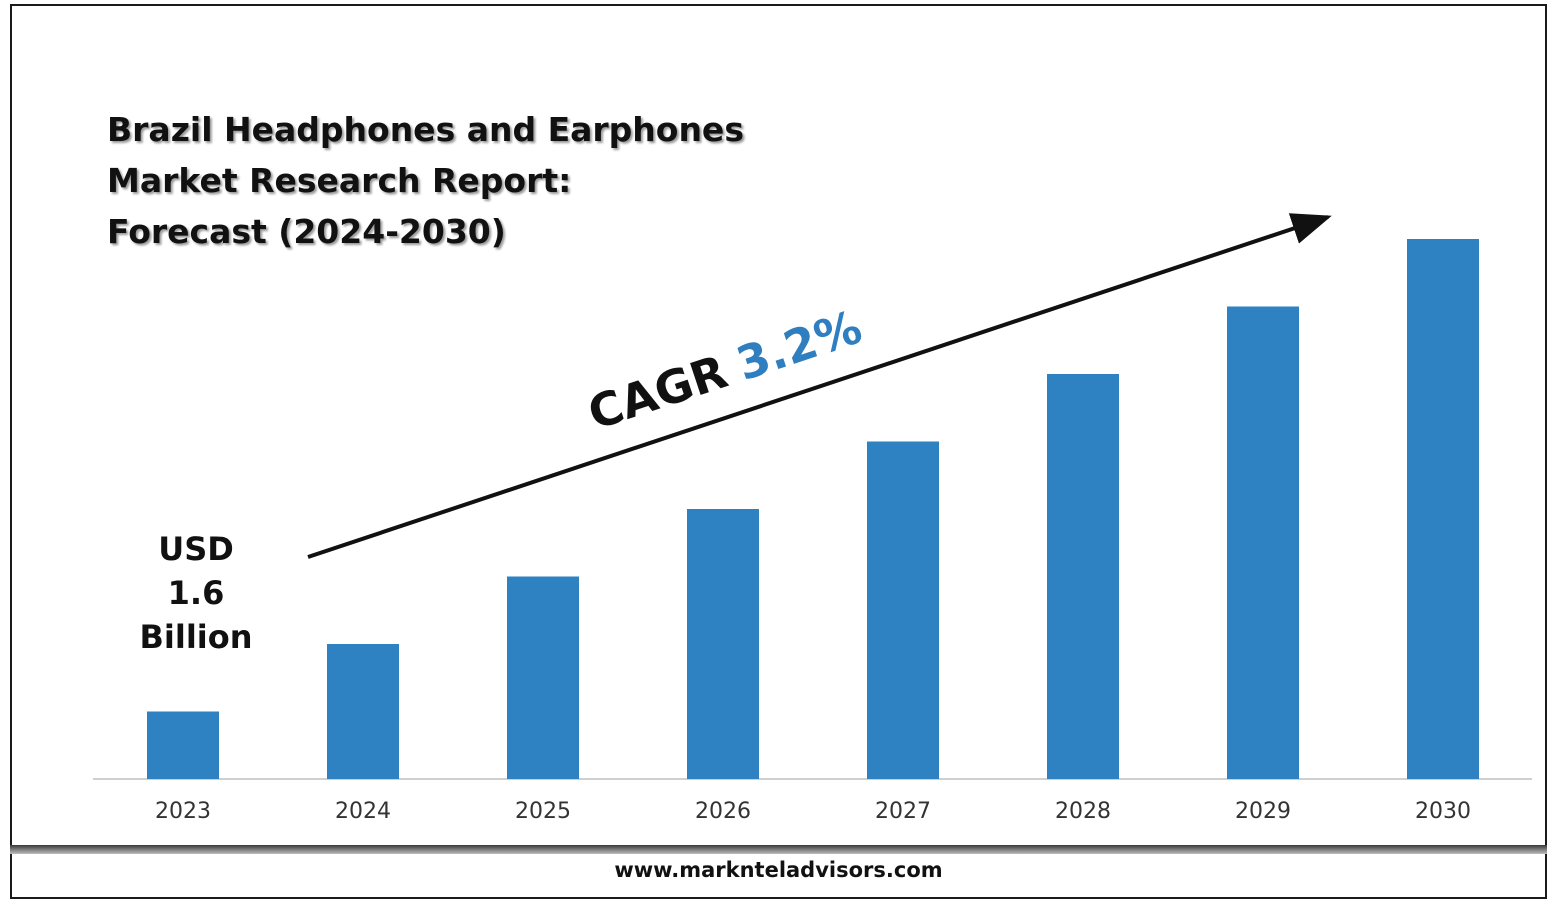  Describe the element at coordinates (543, 677) in the screenshot. I see `bar-2025` at that location.